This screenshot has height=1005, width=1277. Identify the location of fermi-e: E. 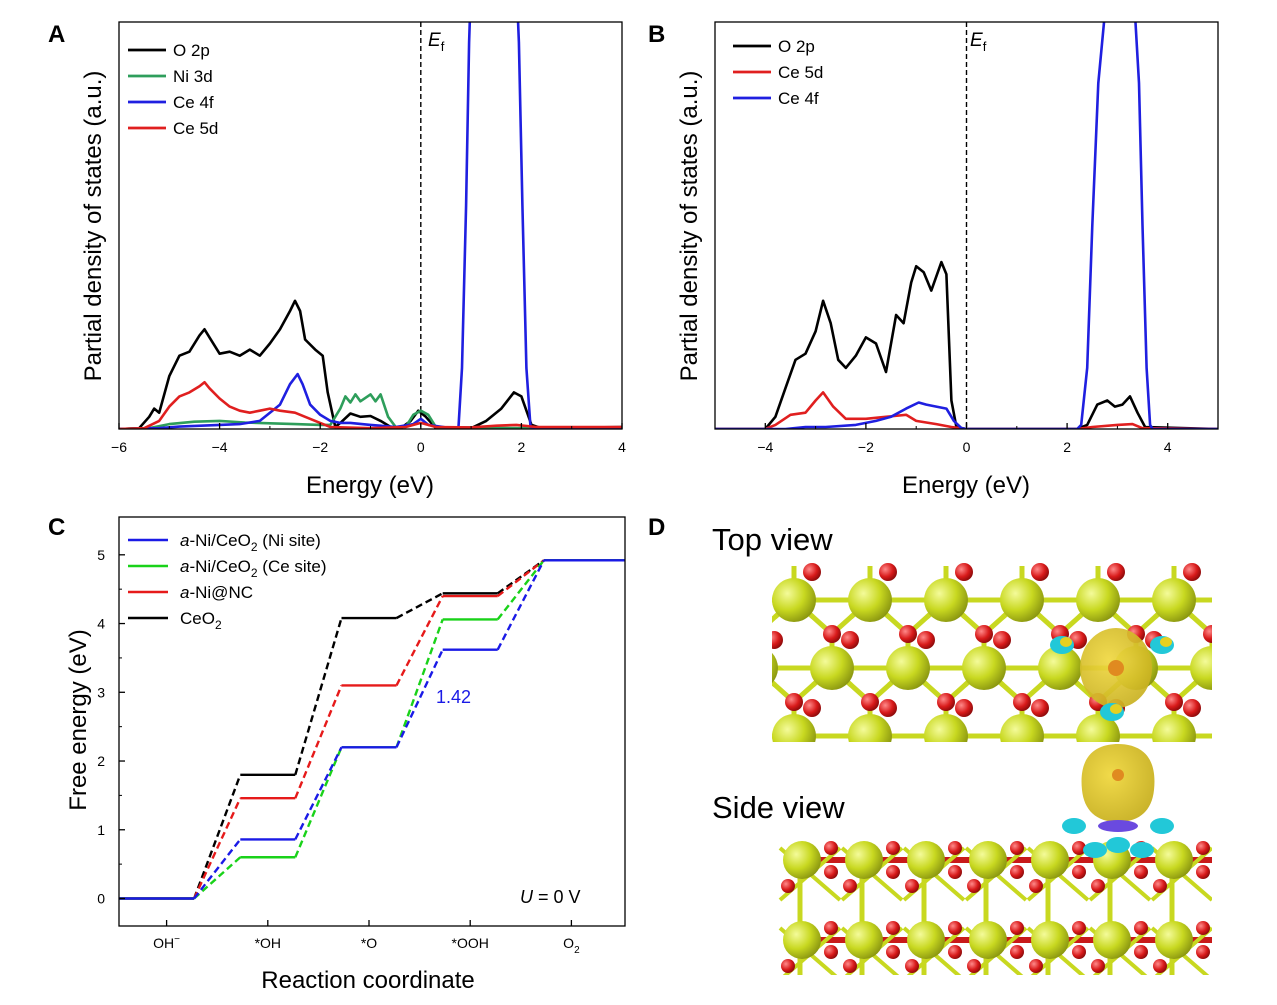
(976, 40).